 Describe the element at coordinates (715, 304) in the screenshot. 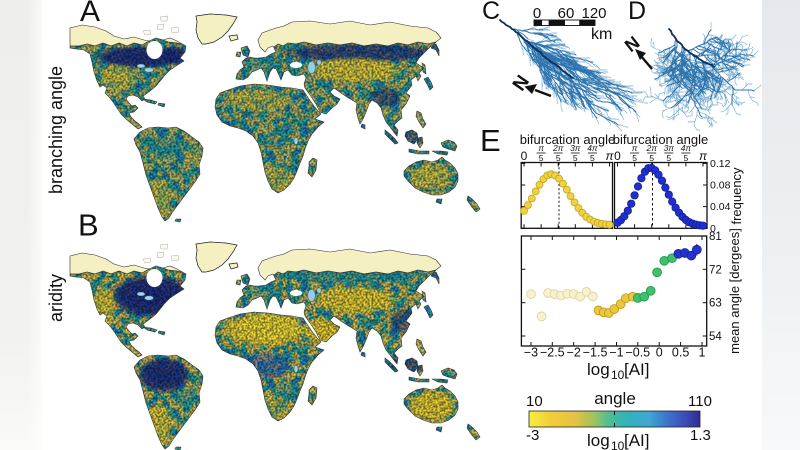

I see `svg-text: 63` at that location.